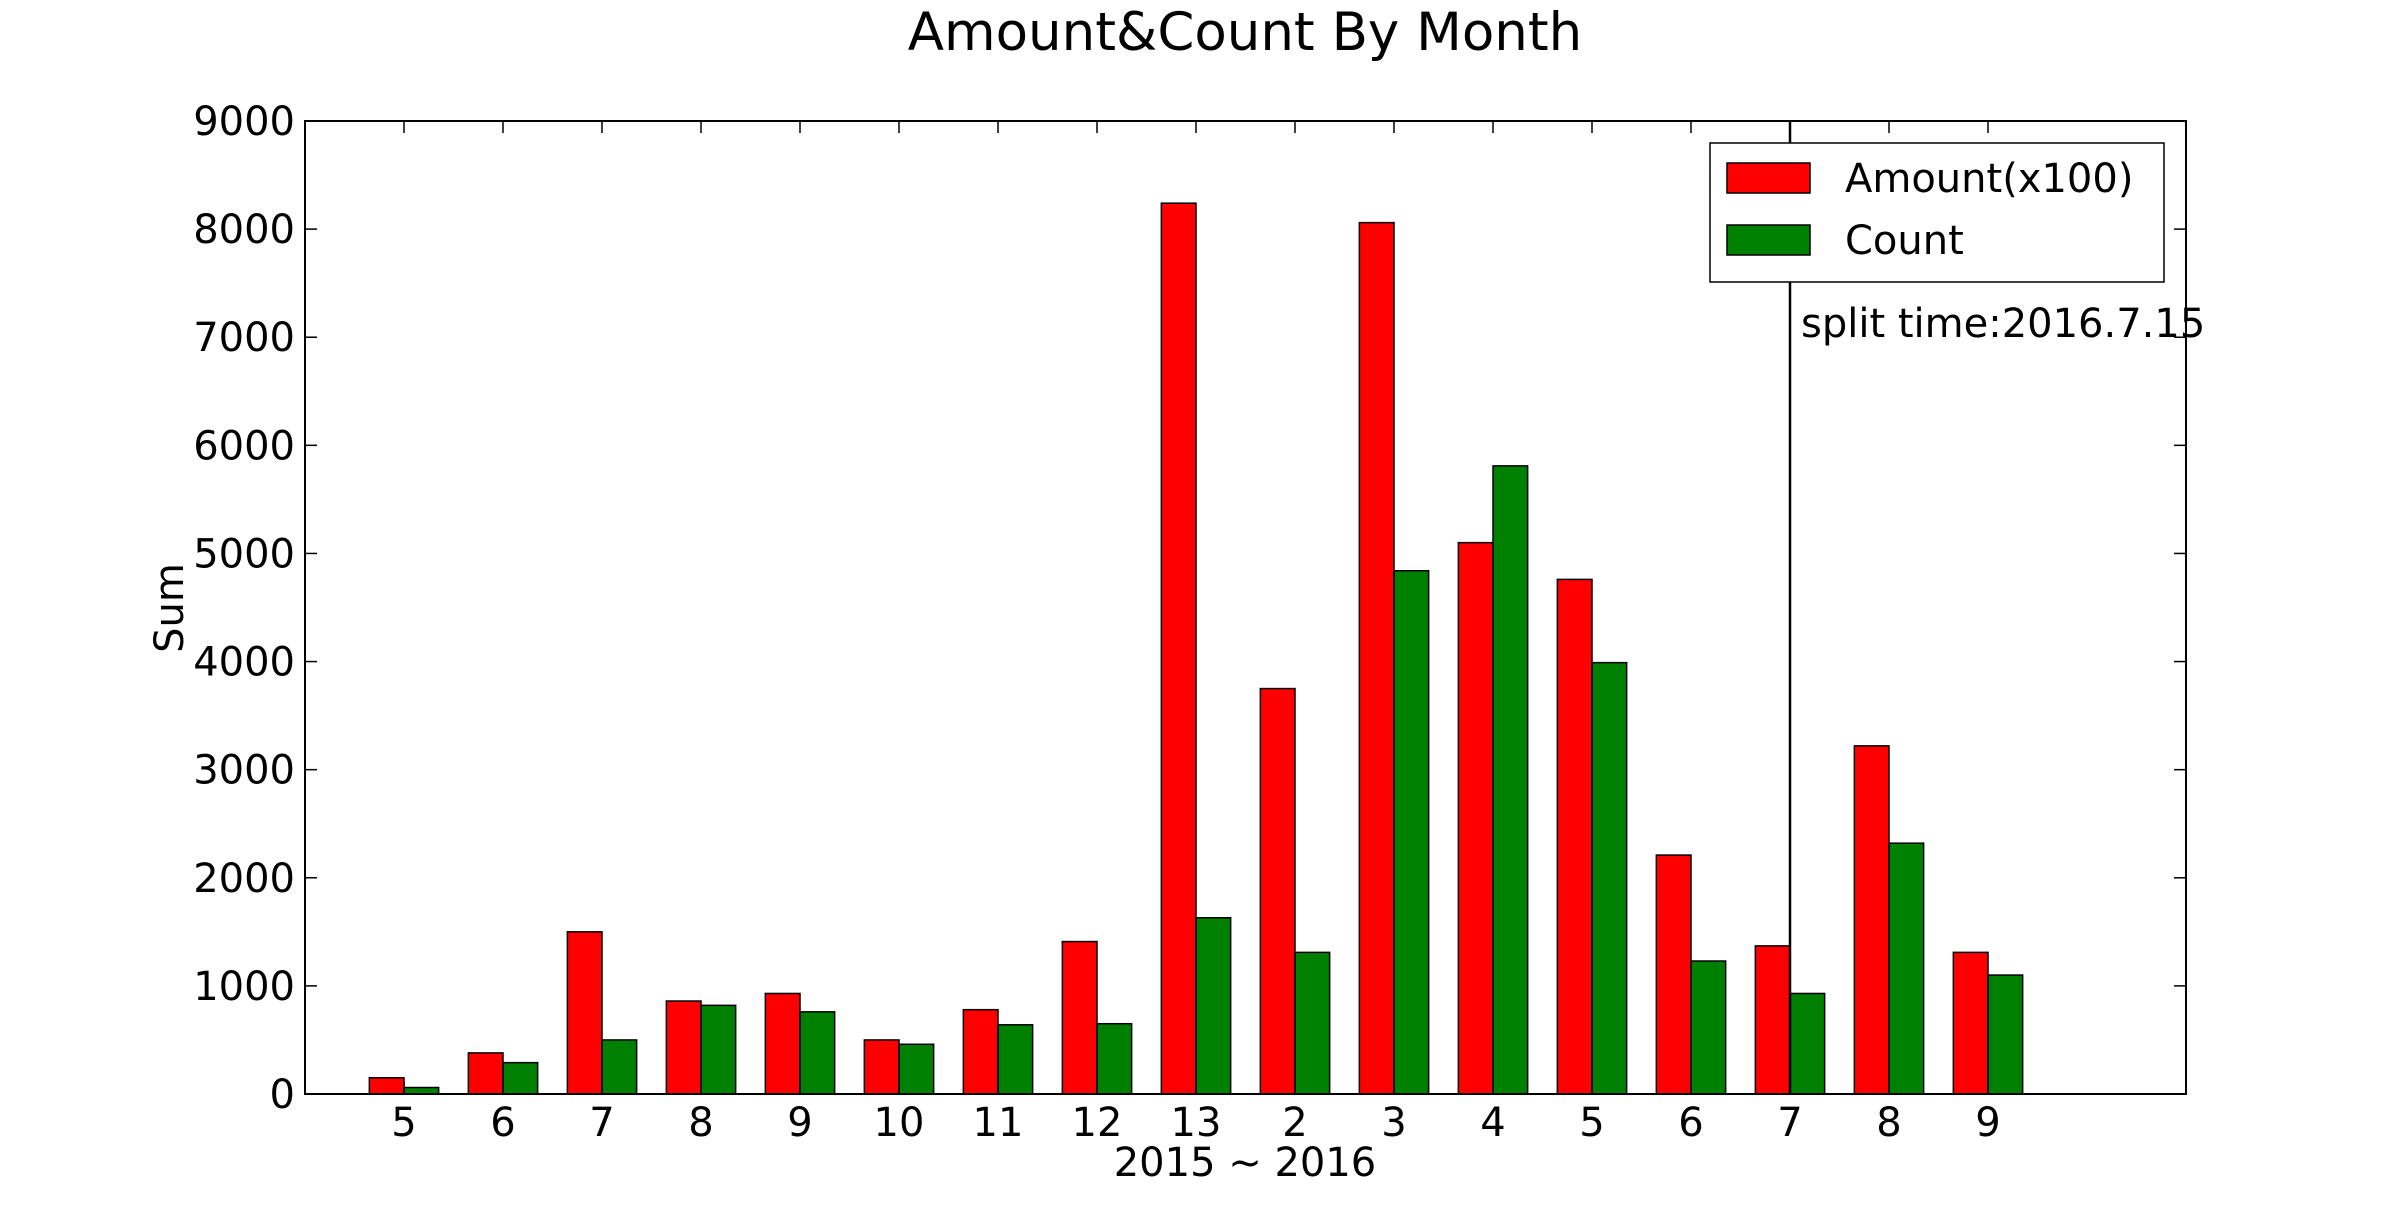  Describe the element at coordinates (170, 608) in the screenshot. I see `y-axis-label: Sum` at that location.